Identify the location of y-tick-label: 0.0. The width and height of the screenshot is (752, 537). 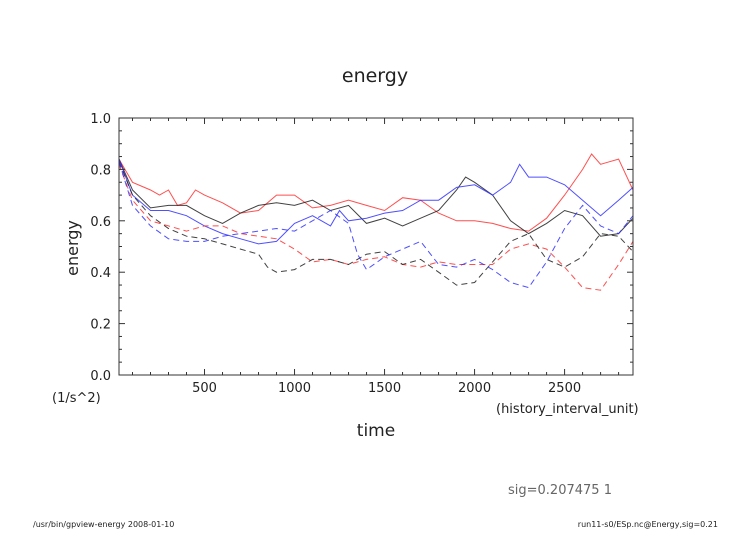
(100, 376).